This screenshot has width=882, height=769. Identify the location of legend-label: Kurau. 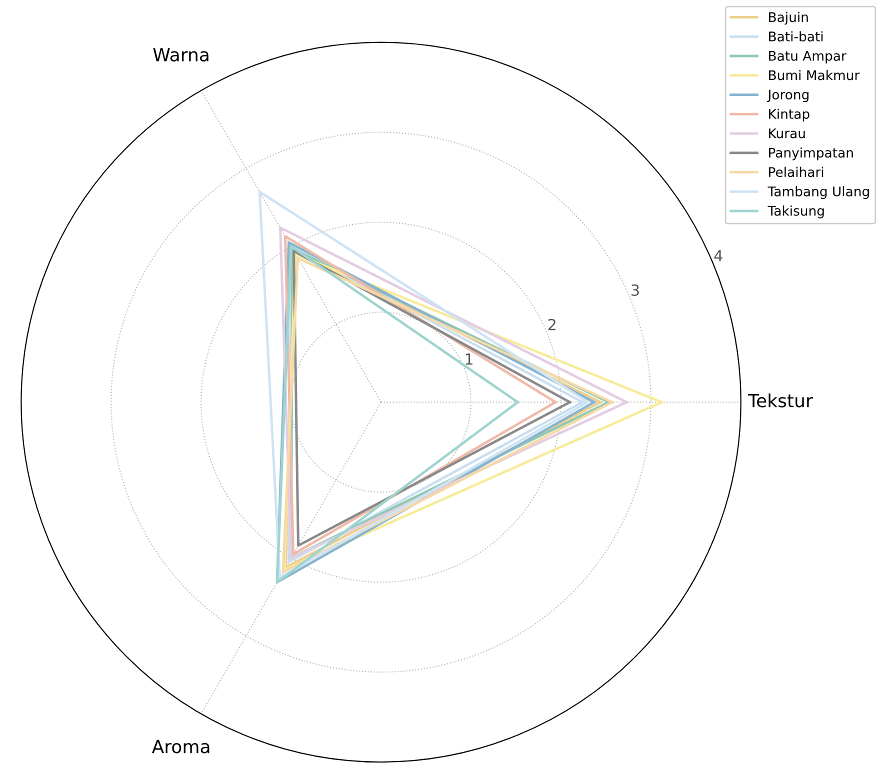
(787, 133).